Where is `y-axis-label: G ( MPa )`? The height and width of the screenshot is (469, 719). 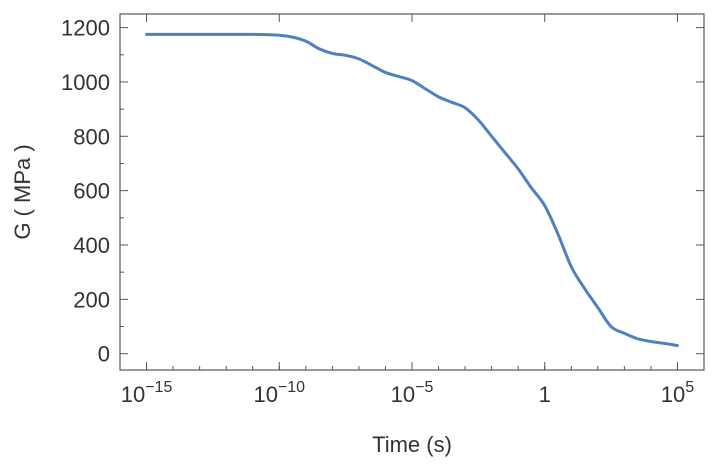
y-axis-label: G ( MPa ) is located at coordinates (22, 191).